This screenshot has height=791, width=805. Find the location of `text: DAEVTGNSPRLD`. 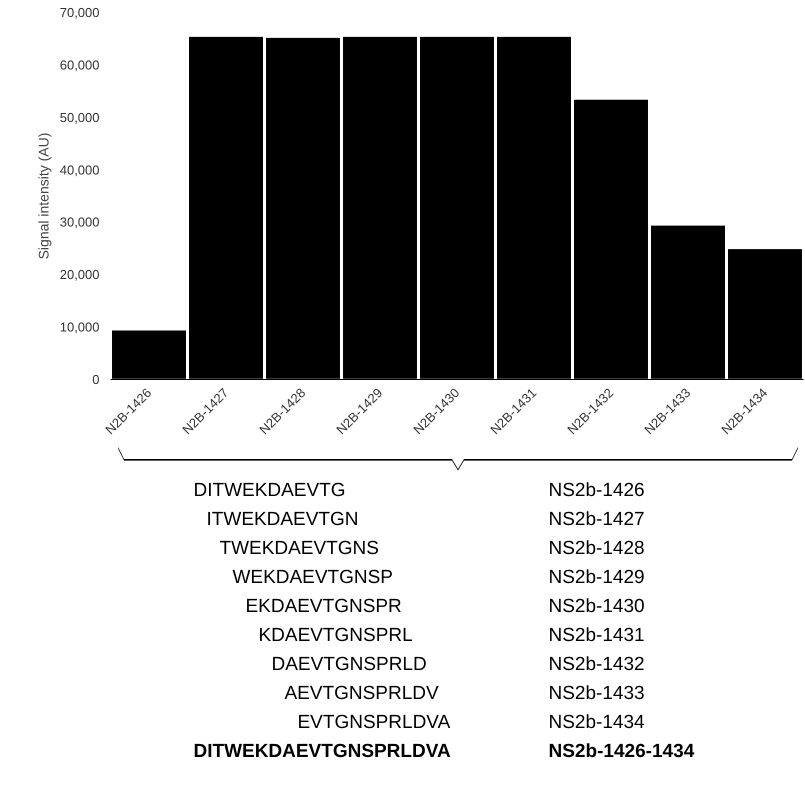

text: DAEVTGNSPRLD is located at coordinates (349, 664).